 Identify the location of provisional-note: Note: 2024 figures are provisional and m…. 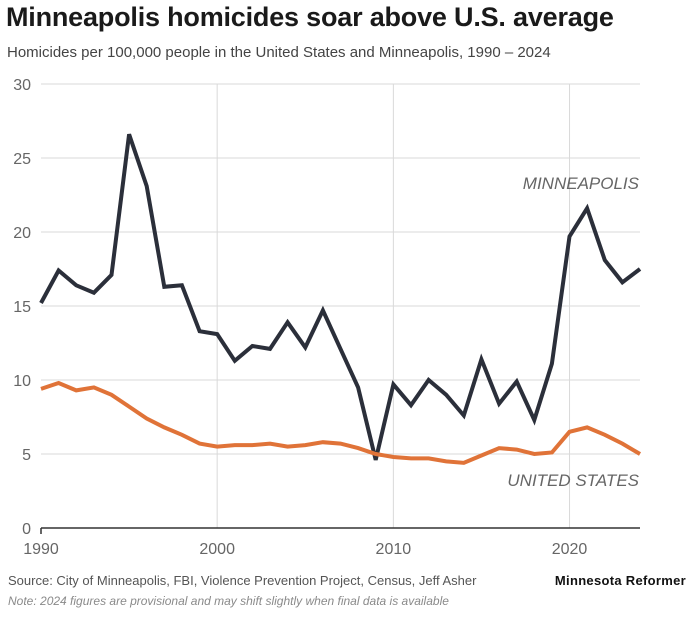
(228, 601).